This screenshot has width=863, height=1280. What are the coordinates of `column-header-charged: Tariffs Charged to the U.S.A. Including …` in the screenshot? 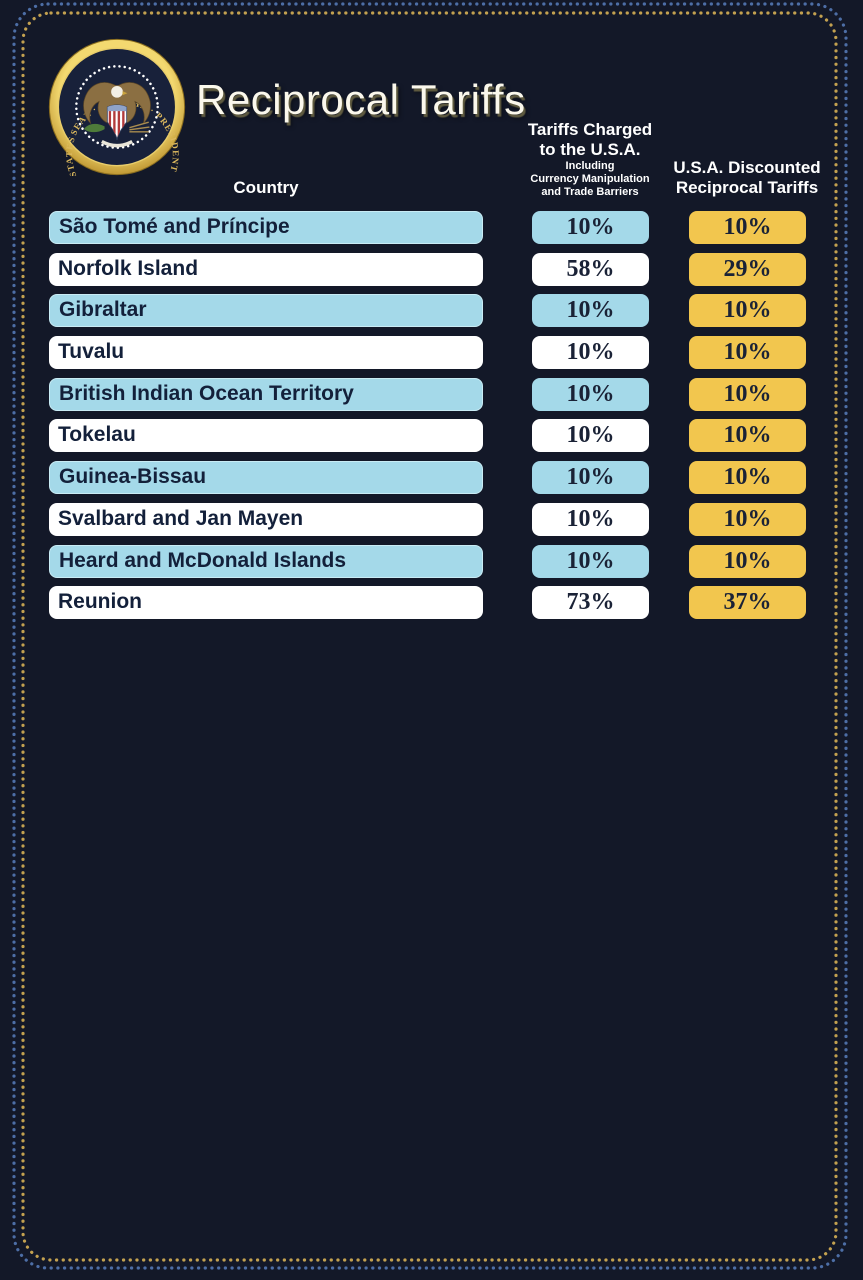 It's located at (590, 159).